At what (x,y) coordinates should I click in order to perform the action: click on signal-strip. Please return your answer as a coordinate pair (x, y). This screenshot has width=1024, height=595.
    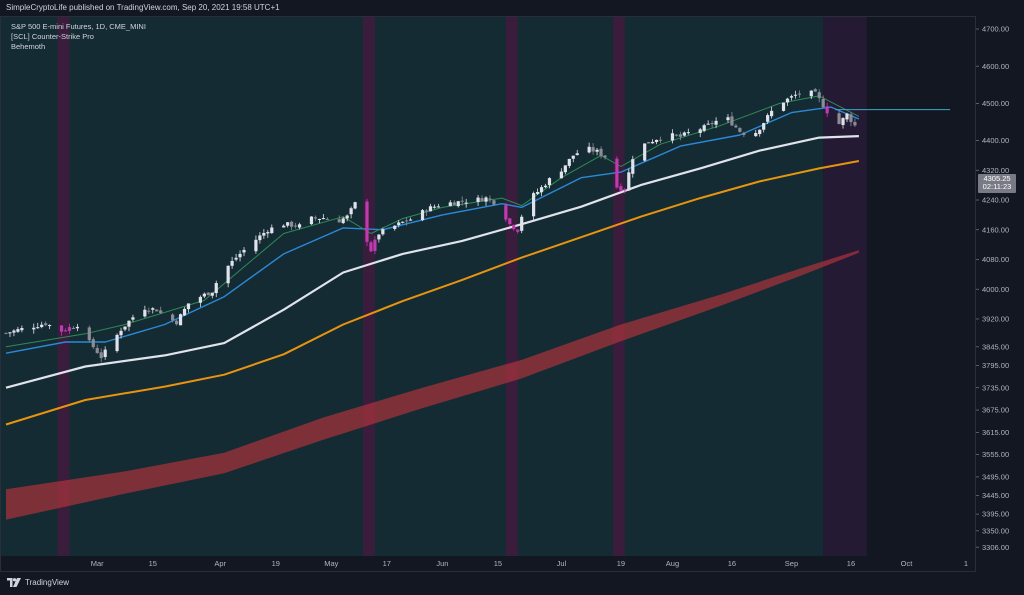
    Looking at the image, I should click on (63, 294).